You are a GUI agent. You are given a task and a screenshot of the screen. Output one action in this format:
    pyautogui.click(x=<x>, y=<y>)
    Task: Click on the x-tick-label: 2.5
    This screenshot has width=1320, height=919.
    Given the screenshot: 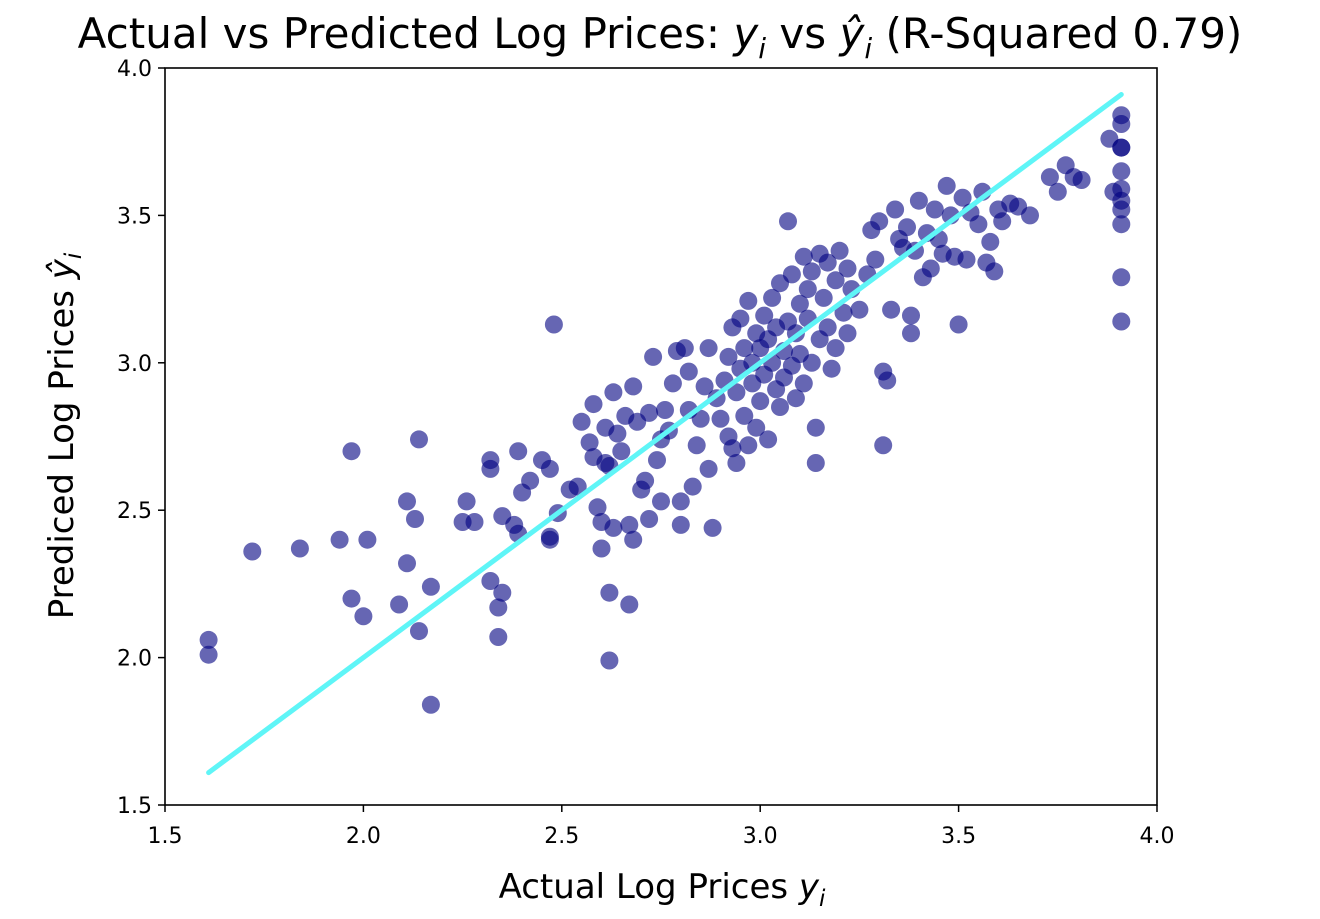 What is the action you would take?
    pyautogui.click(x=561, y=836)
    